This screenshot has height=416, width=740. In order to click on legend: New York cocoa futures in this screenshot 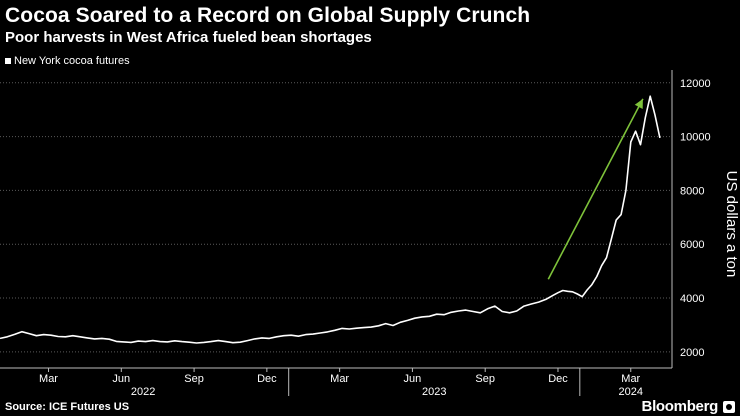, I will do `click(67, 61)`.